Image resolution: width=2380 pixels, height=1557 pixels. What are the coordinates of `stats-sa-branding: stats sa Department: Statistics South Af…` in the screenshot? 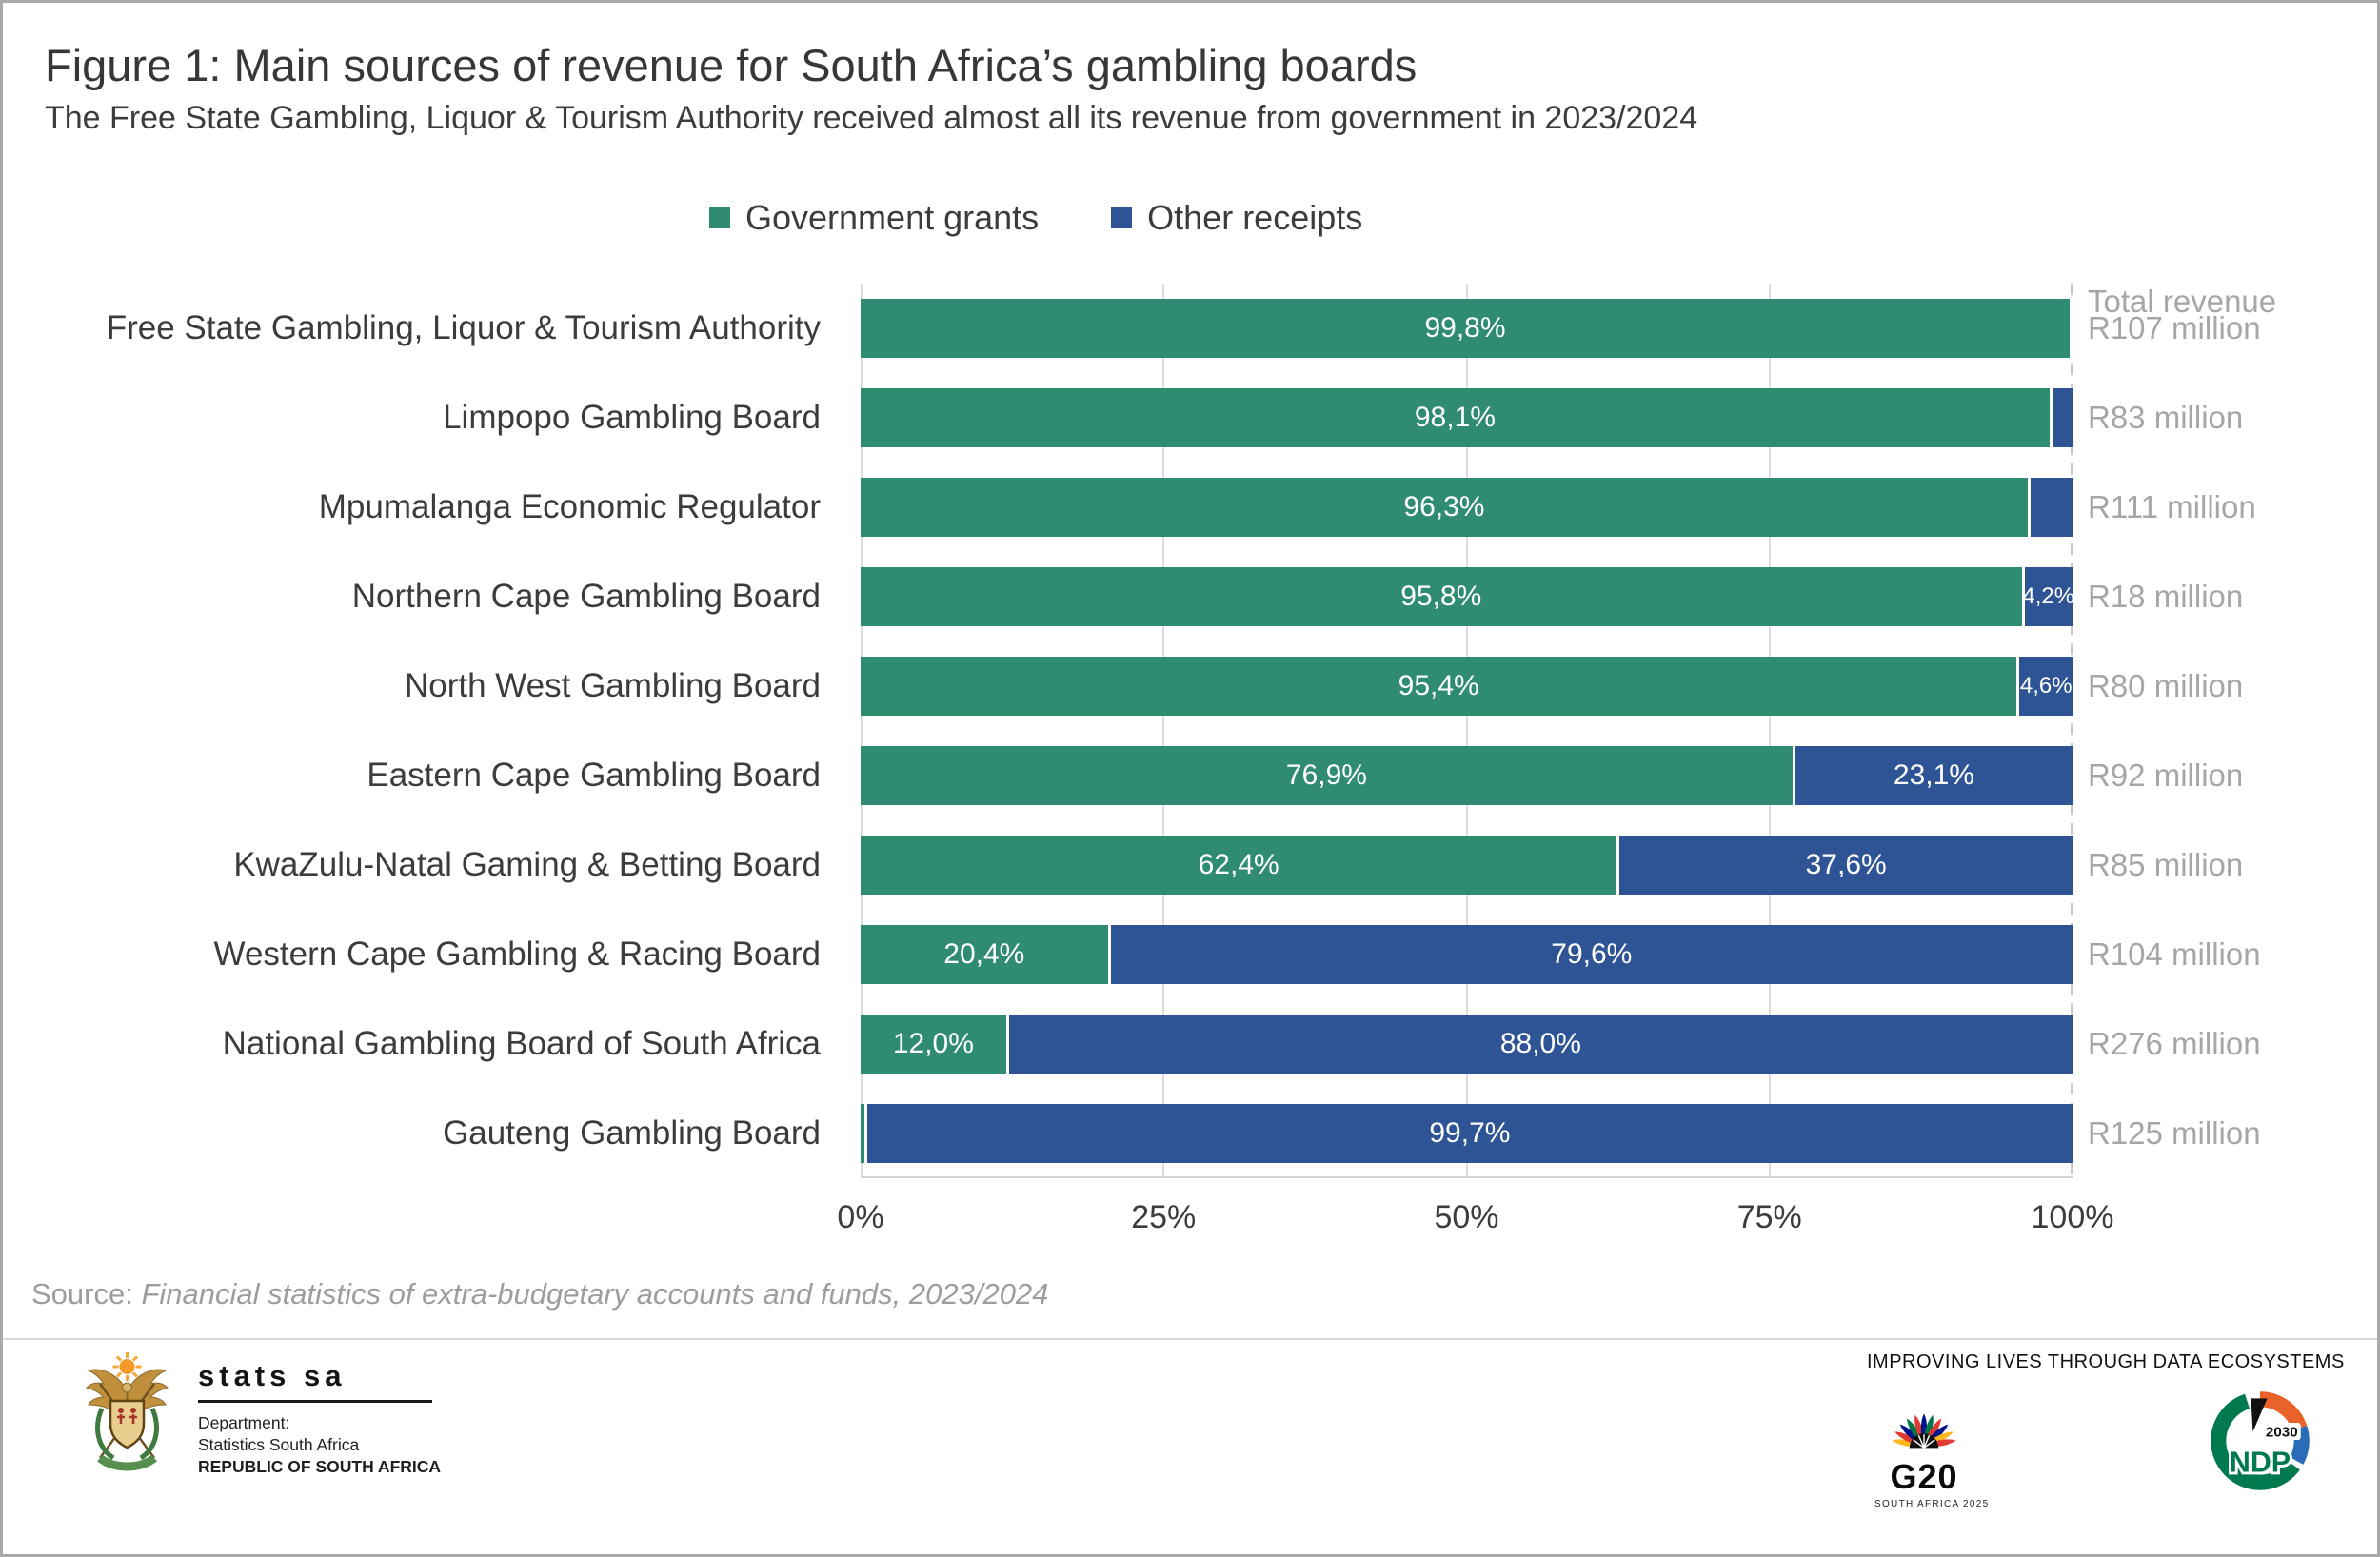 It's located at (262, 1415).